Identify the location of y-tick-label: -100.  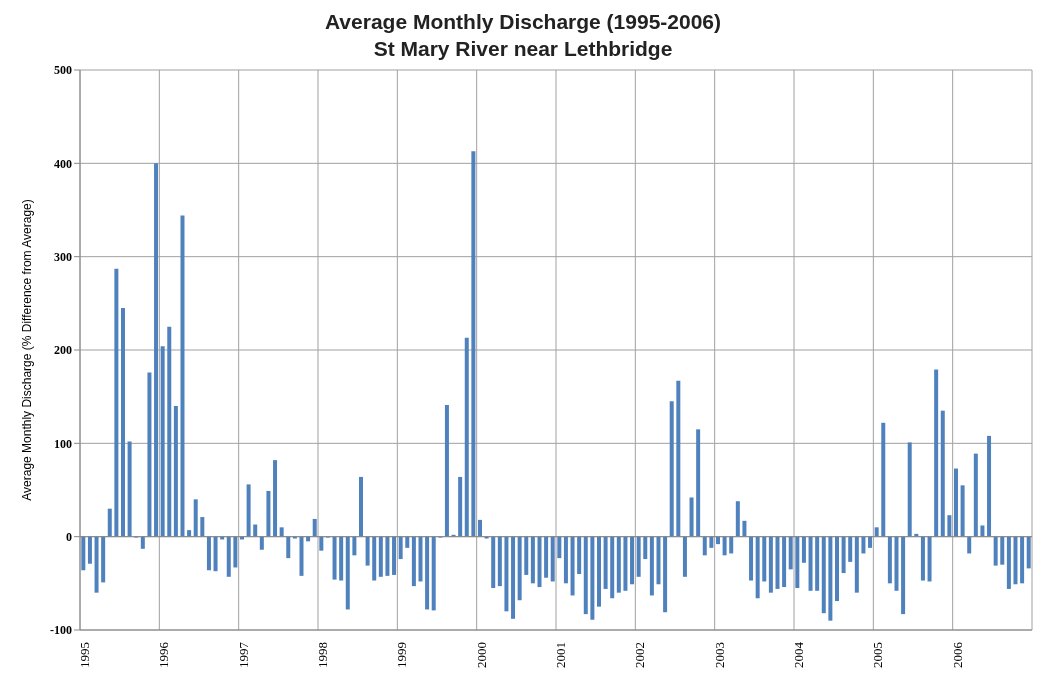
(61, 630).